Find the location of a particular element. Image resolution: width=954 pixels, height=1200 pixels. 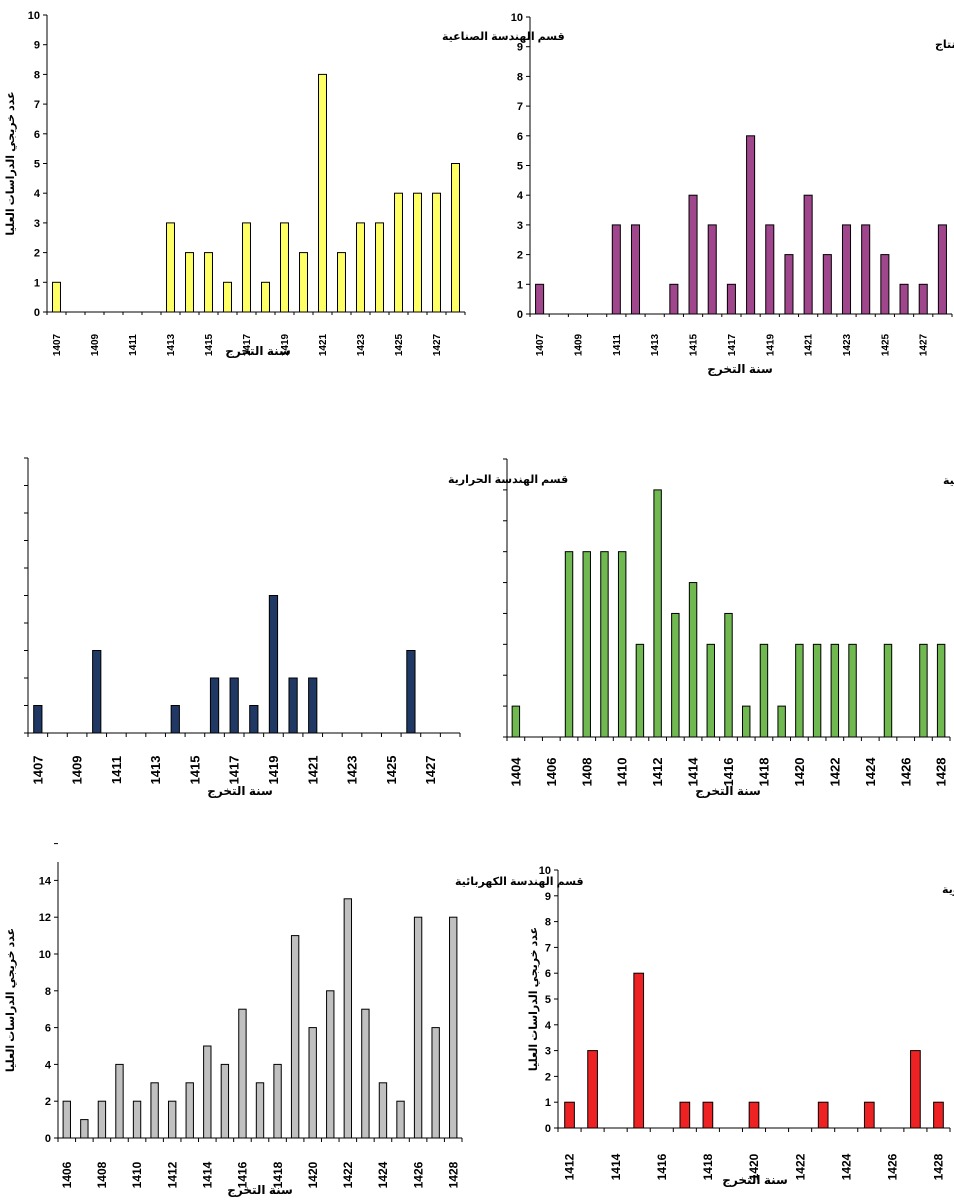

x-tick-label: 1426 is located at coordinates (893, 1166).